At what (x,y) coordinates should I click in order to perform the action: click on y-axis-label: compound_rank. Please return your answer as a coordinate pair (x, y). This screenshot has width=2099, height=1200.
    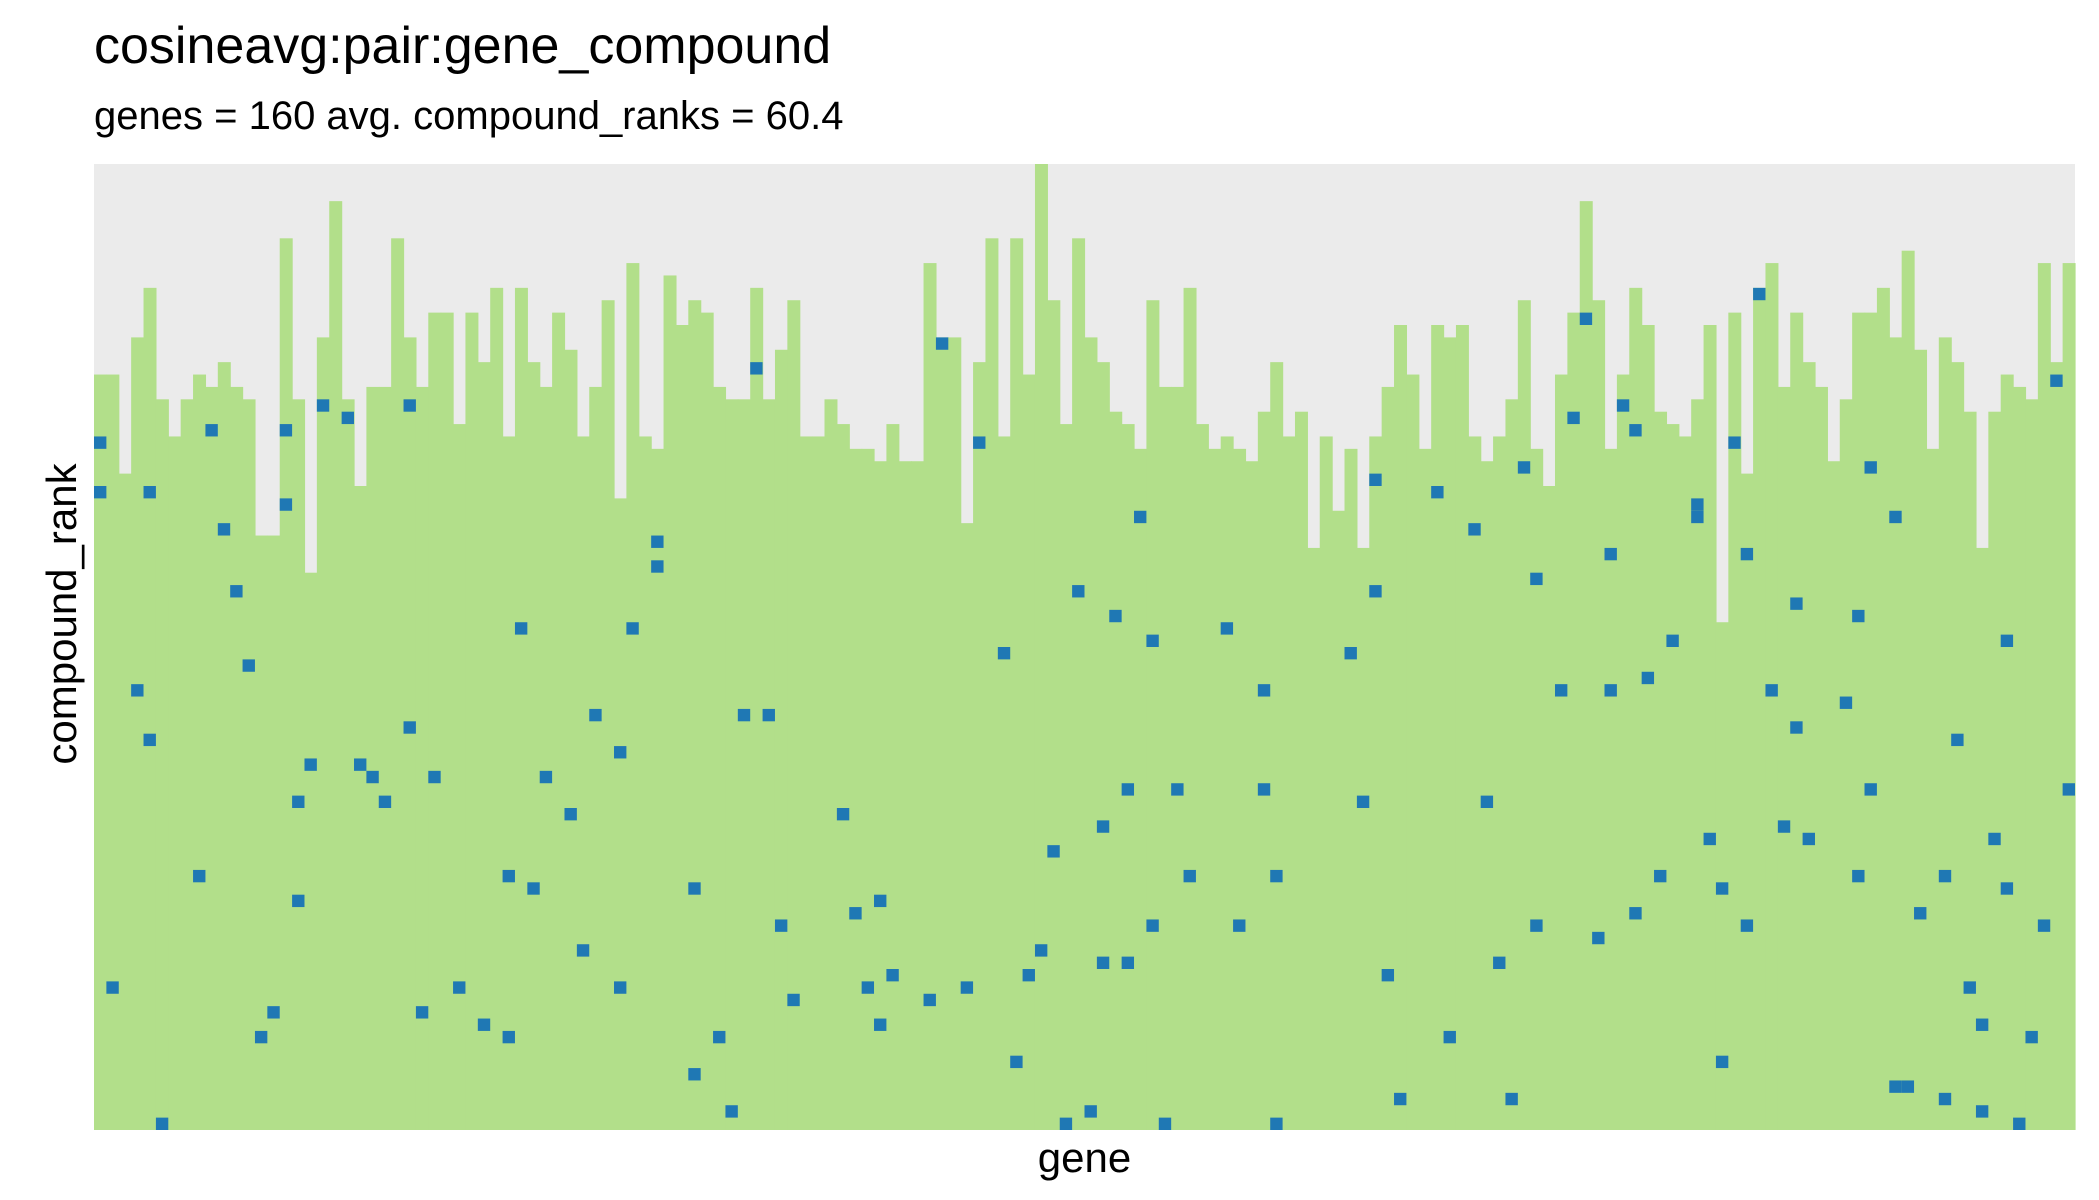
    Looking at the image, I should click on (61, 614).